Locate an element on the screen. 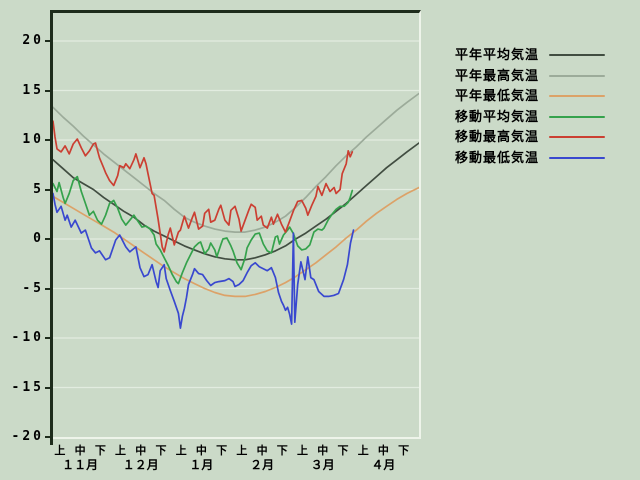  x-axis-month-label: ３月 is located at coordinates (322, 465).